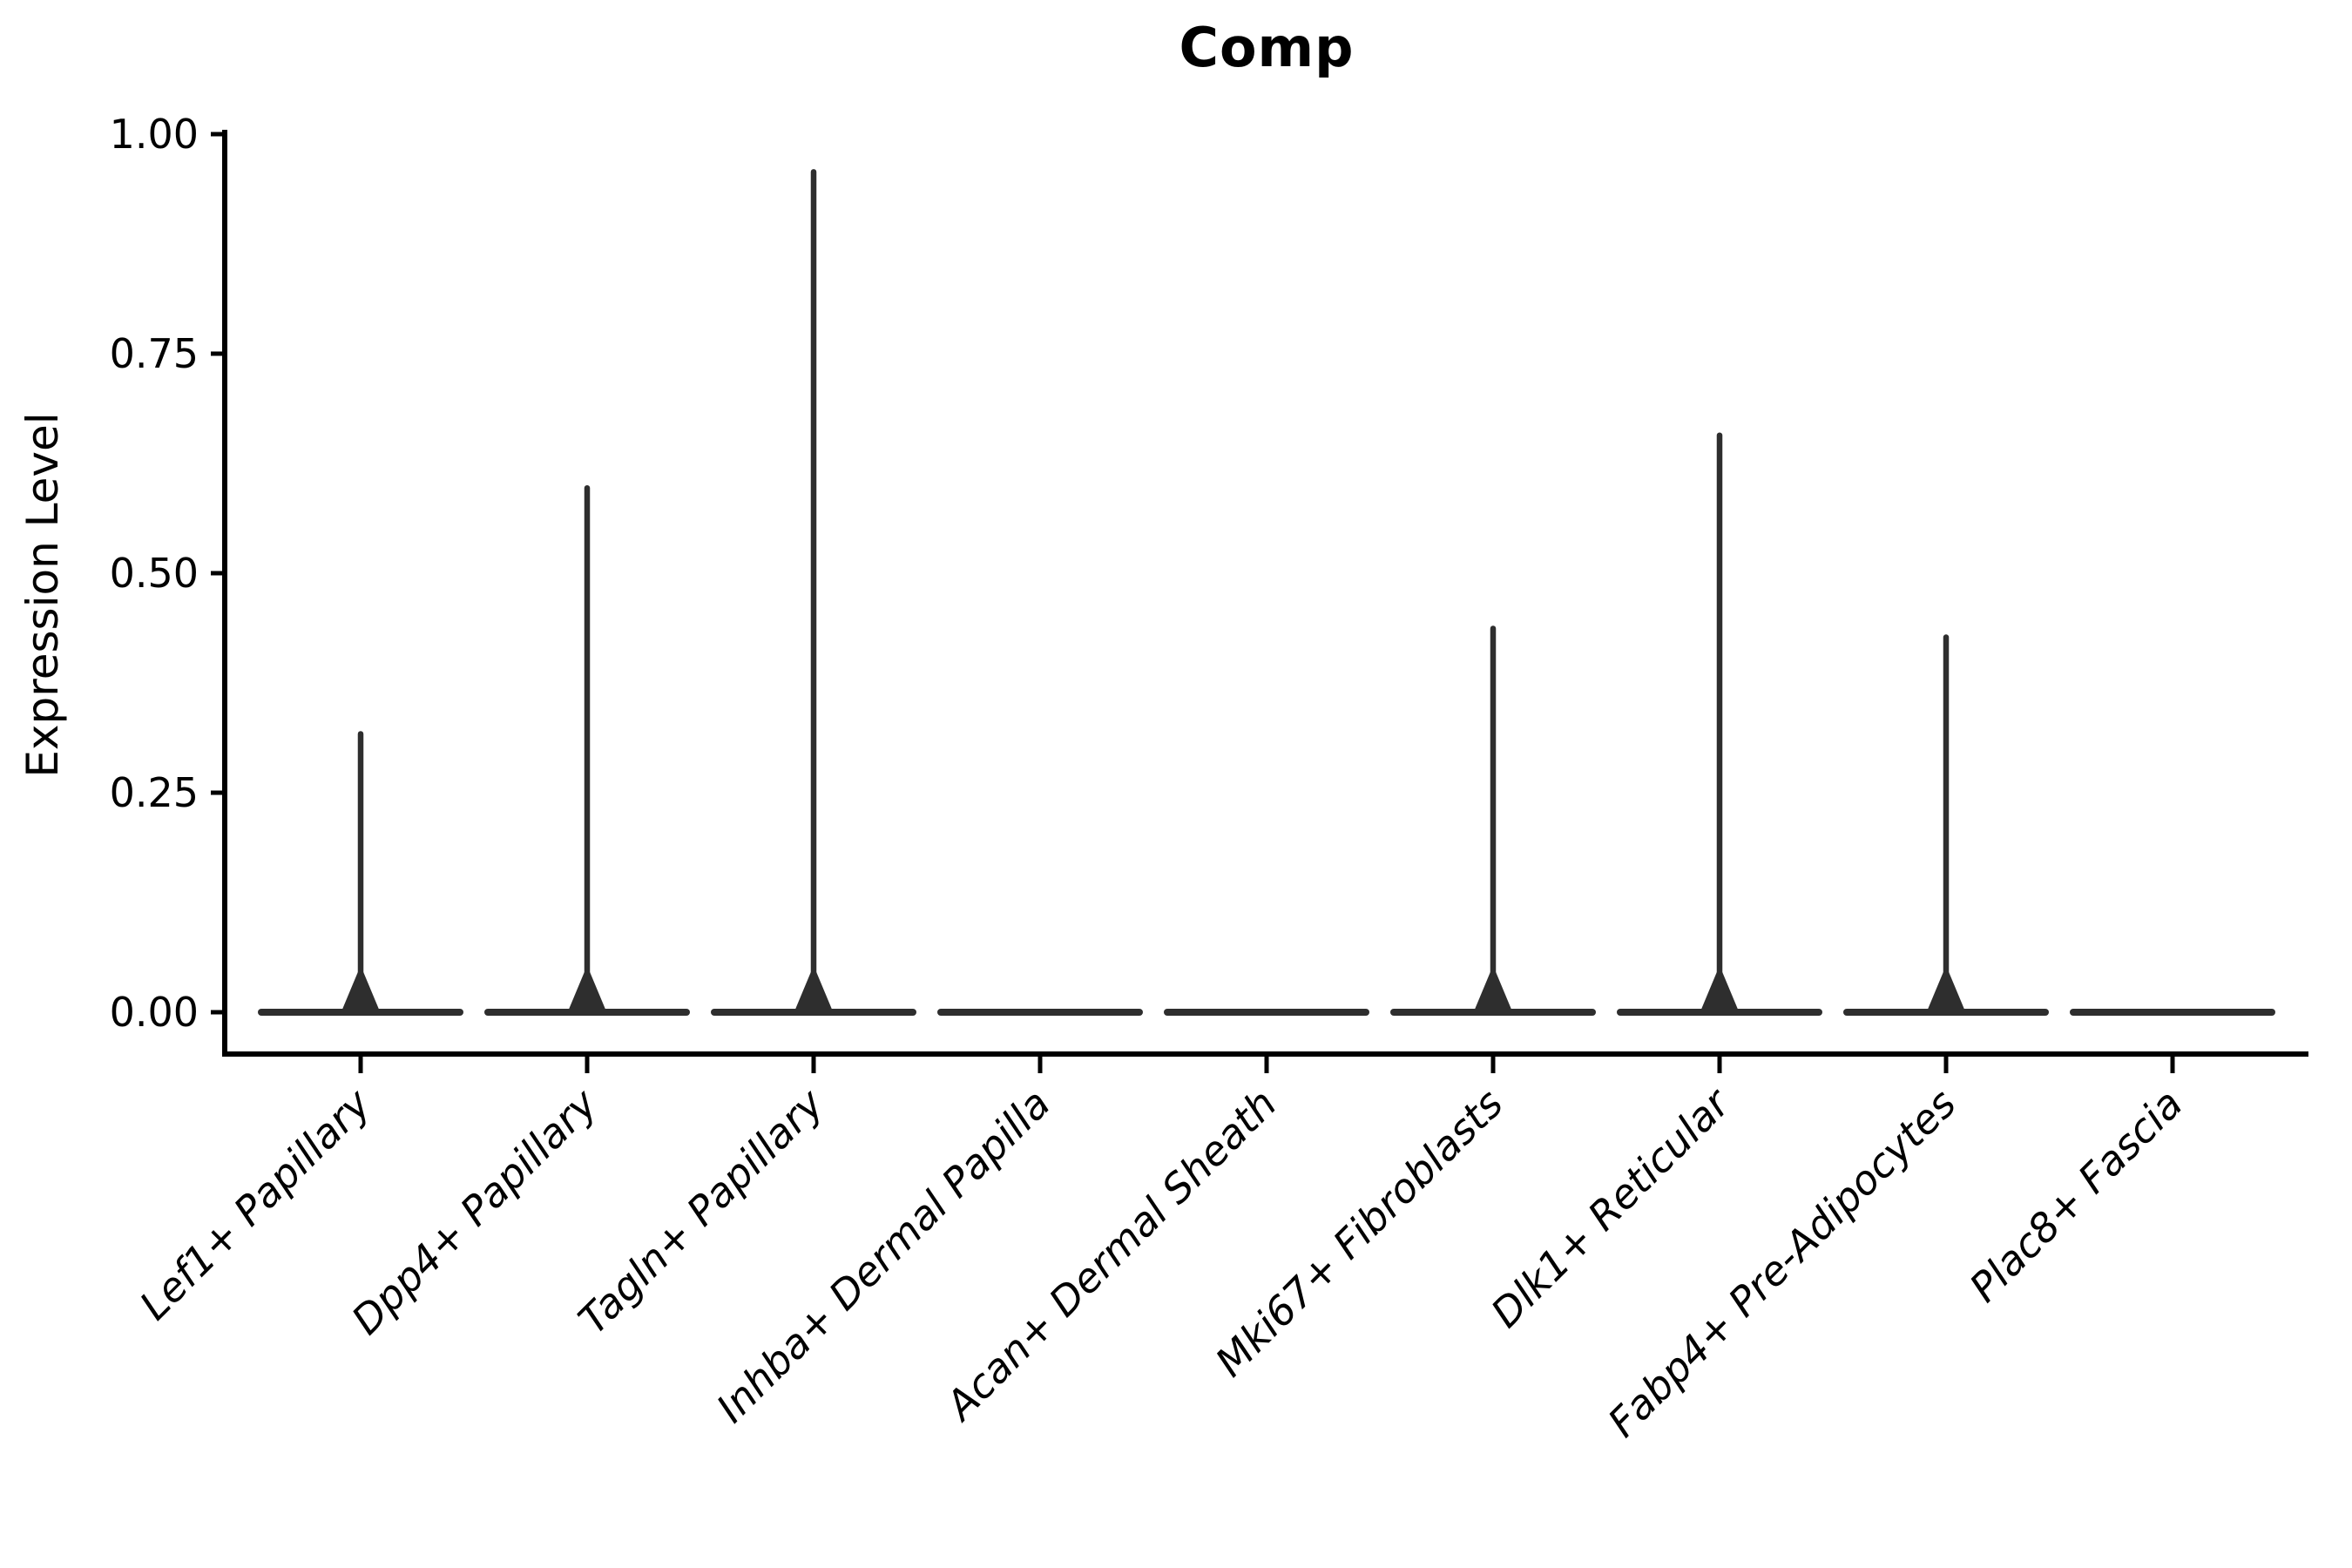  What do you see at coordinates (361, 874) in the screenshot?
I see `violin-lef1-papillary` at bounding box center [361, 874].